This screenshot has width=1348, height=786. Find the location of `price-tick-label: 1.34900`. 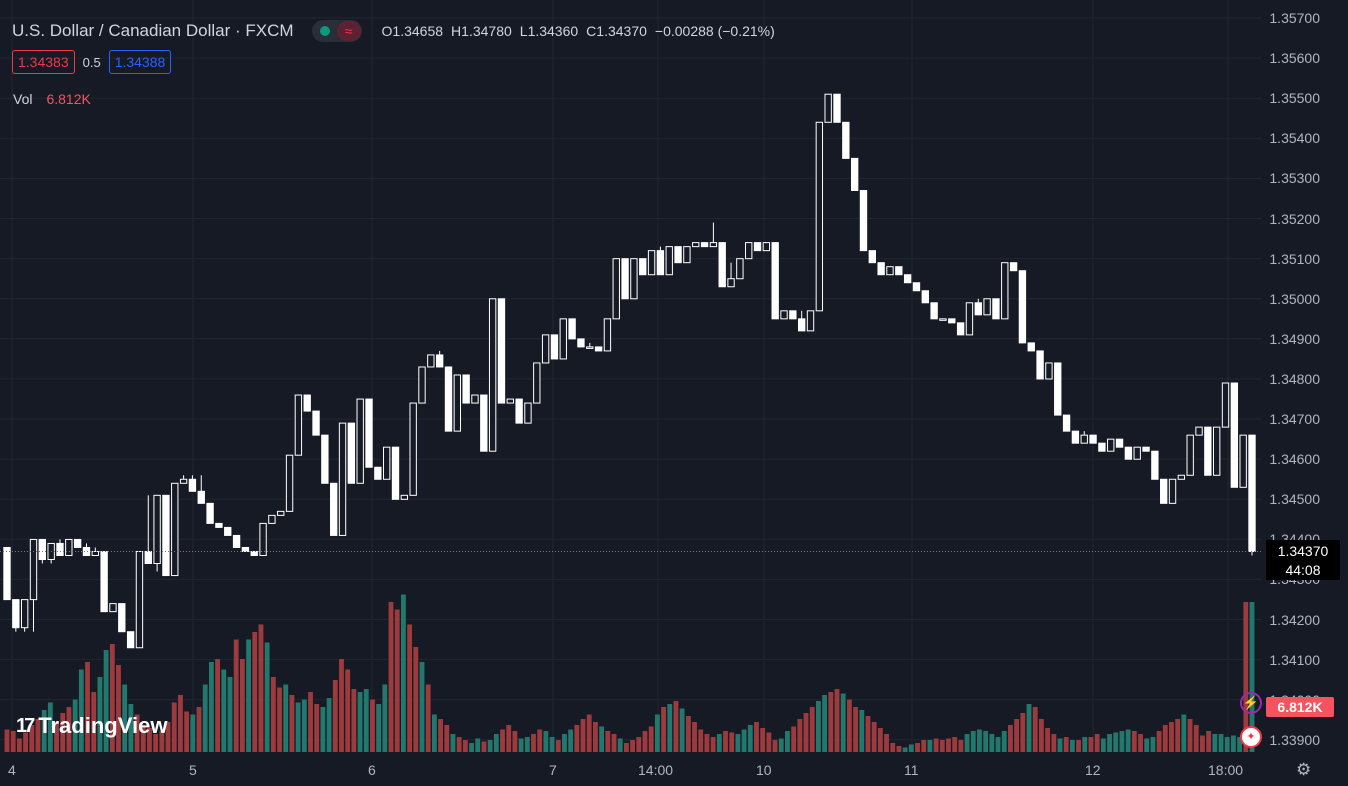

price-tick-label: 1.34900 is located at coordinates (1294, 338).